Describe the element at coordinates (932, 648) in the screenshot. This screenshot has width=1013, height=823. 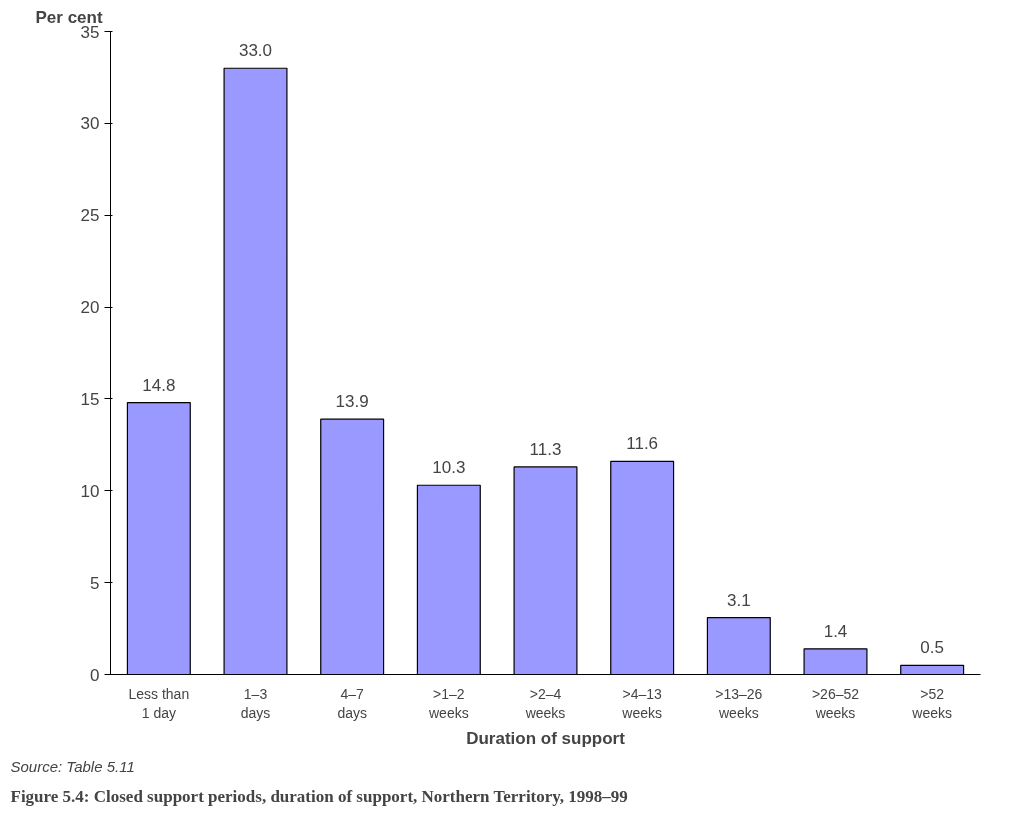
I see `data-label: 0.5` at that location.